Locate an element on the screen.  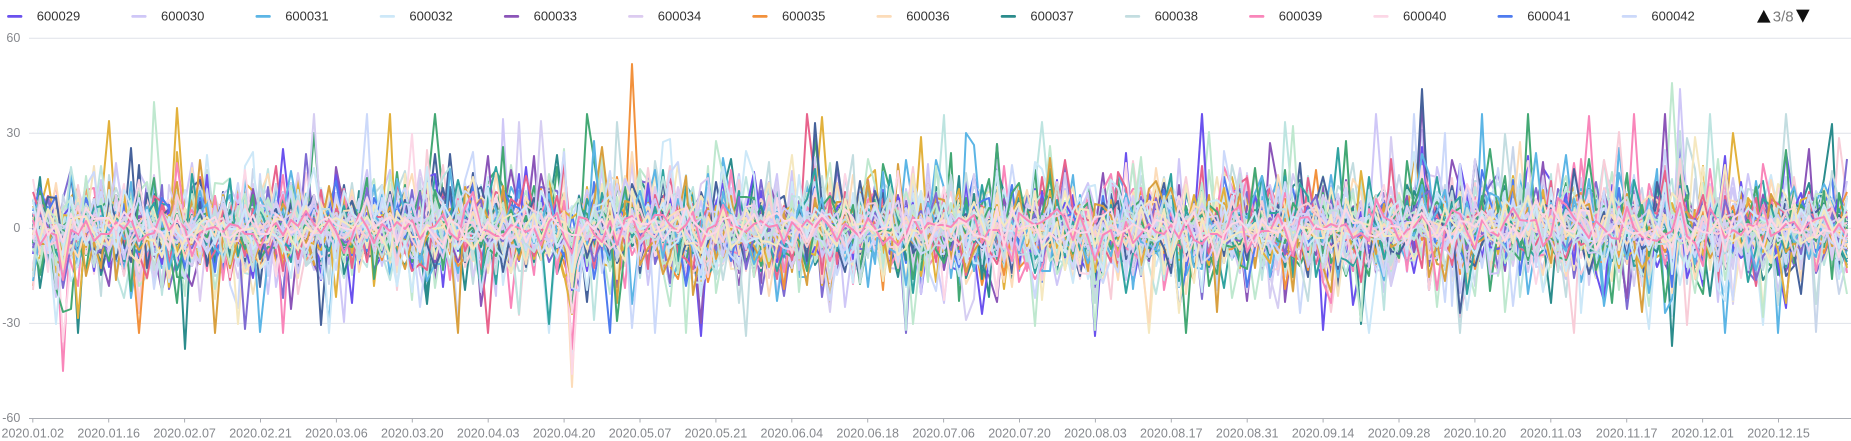
svg-text: 2020.01.02 is located at coordinates (33, 434).